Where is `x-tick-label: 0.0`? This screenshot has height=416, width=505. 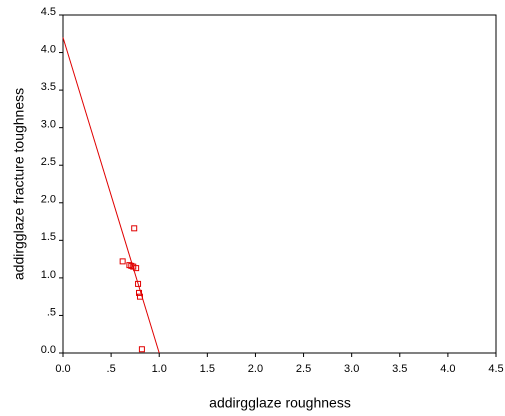 x-tick-label: 0.0 is located at coordinates (62, 369).